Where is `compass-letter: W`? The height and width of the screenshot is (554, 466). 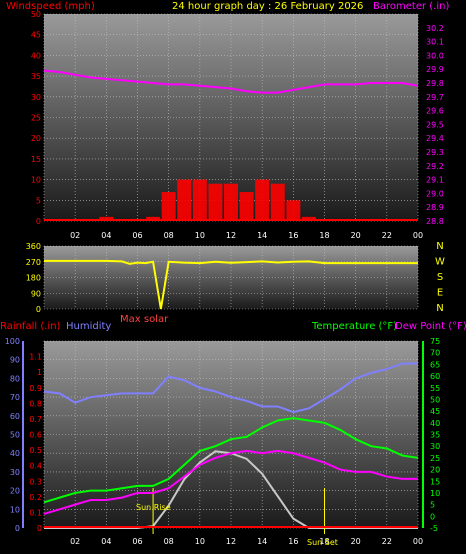 compass-letter: W is located at coordinates (440, 262).